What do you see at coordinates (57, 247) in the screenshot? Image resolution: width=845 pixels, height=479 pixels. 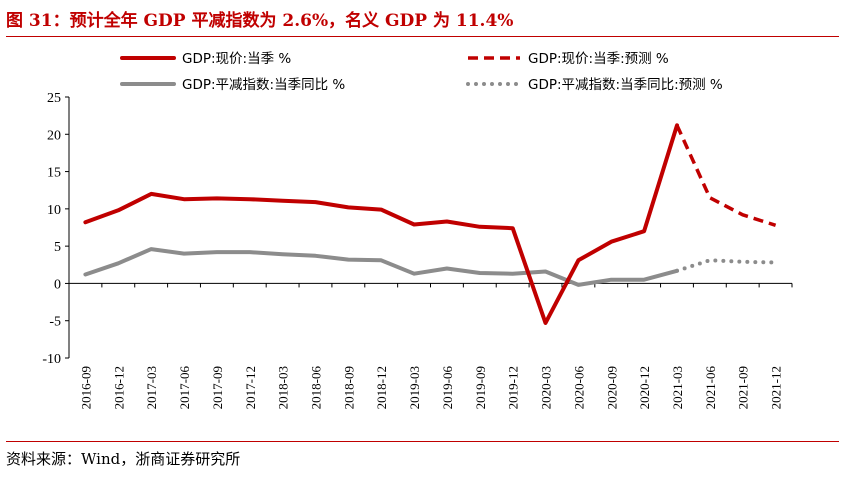 I see `y-tick-label: 5` at bounding box center [57, 247].